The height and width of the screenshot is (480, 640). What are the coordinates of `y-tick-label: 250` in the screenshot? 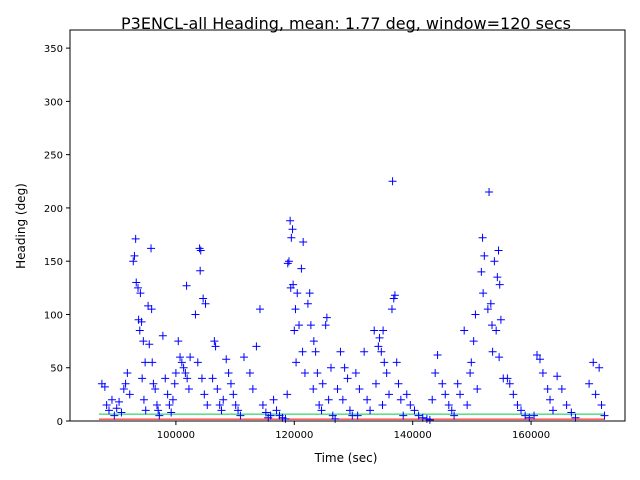 It's located at (53, 156).